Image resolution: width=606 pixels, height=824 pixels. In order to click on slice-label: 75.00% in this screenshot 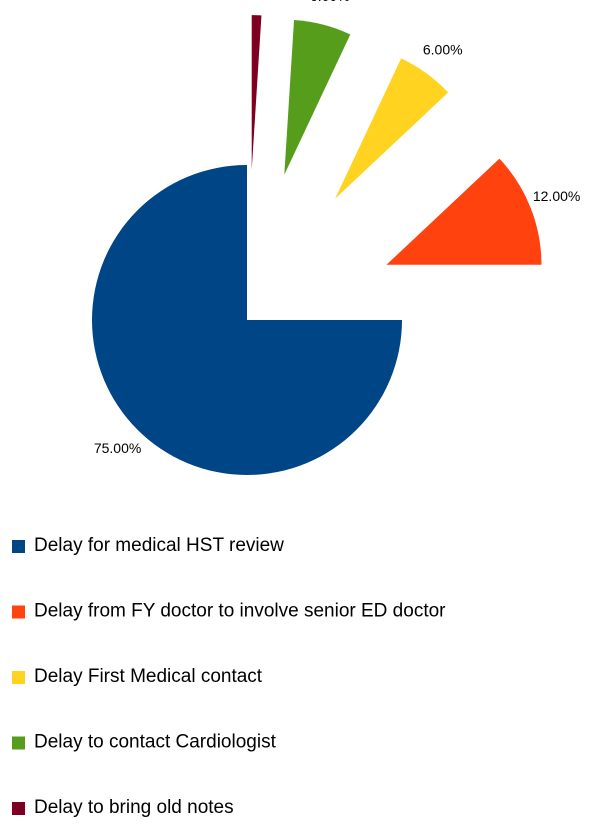, I will do `click(117, 448)`.